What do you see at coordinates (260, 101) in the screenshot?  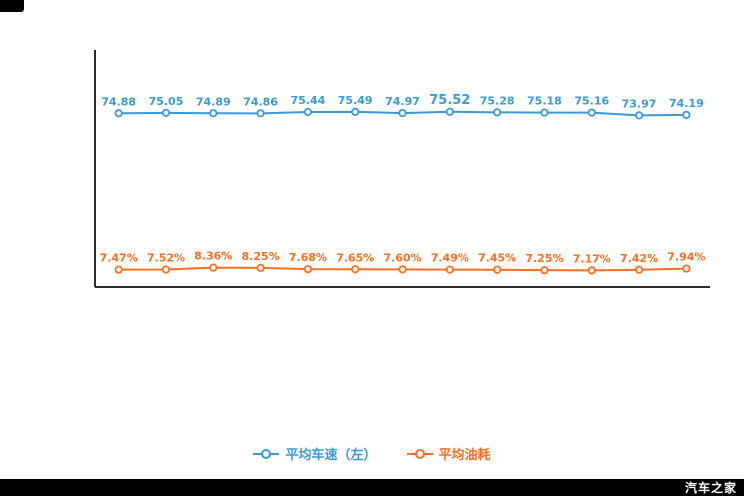 I see `svg-text: 74.86` at bounding box center [260, 101].